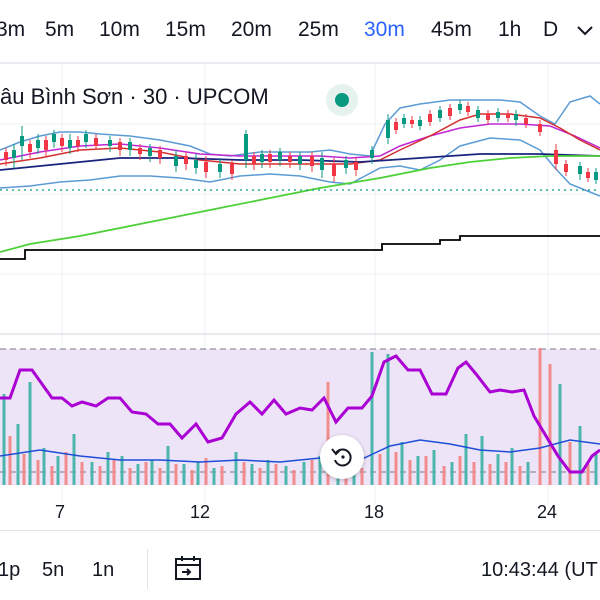 Image resolution: width=600 pixels, height=600 pixels. I want to click on market-status-icon, so click(342, 100).